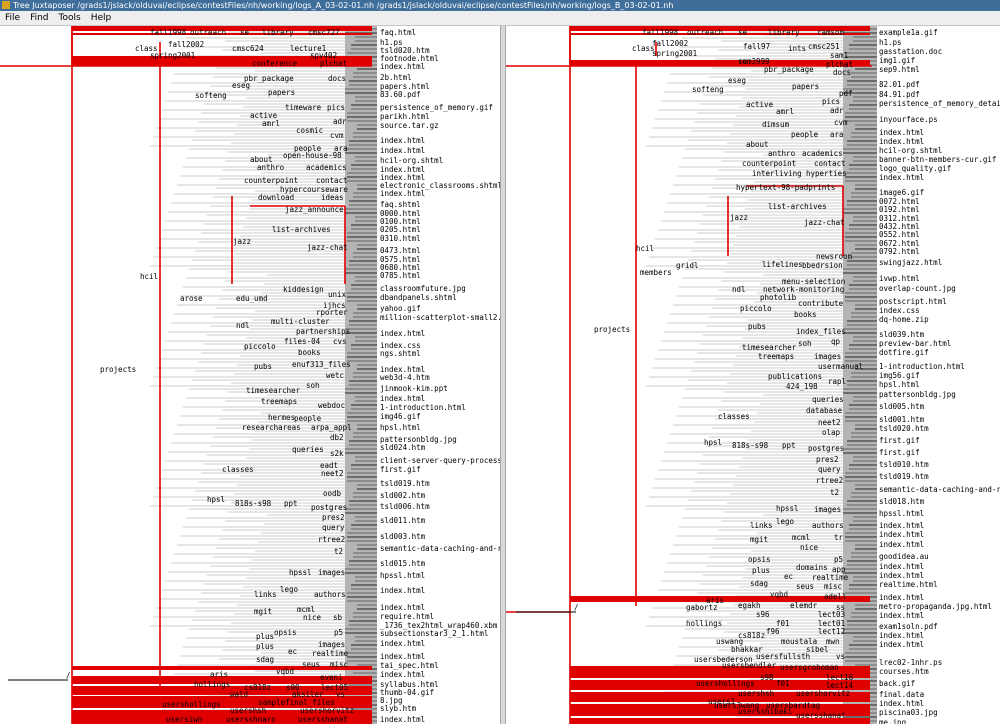  I want to click on tree-leaf-label: hcil-org.shtml, so click(411, 160).